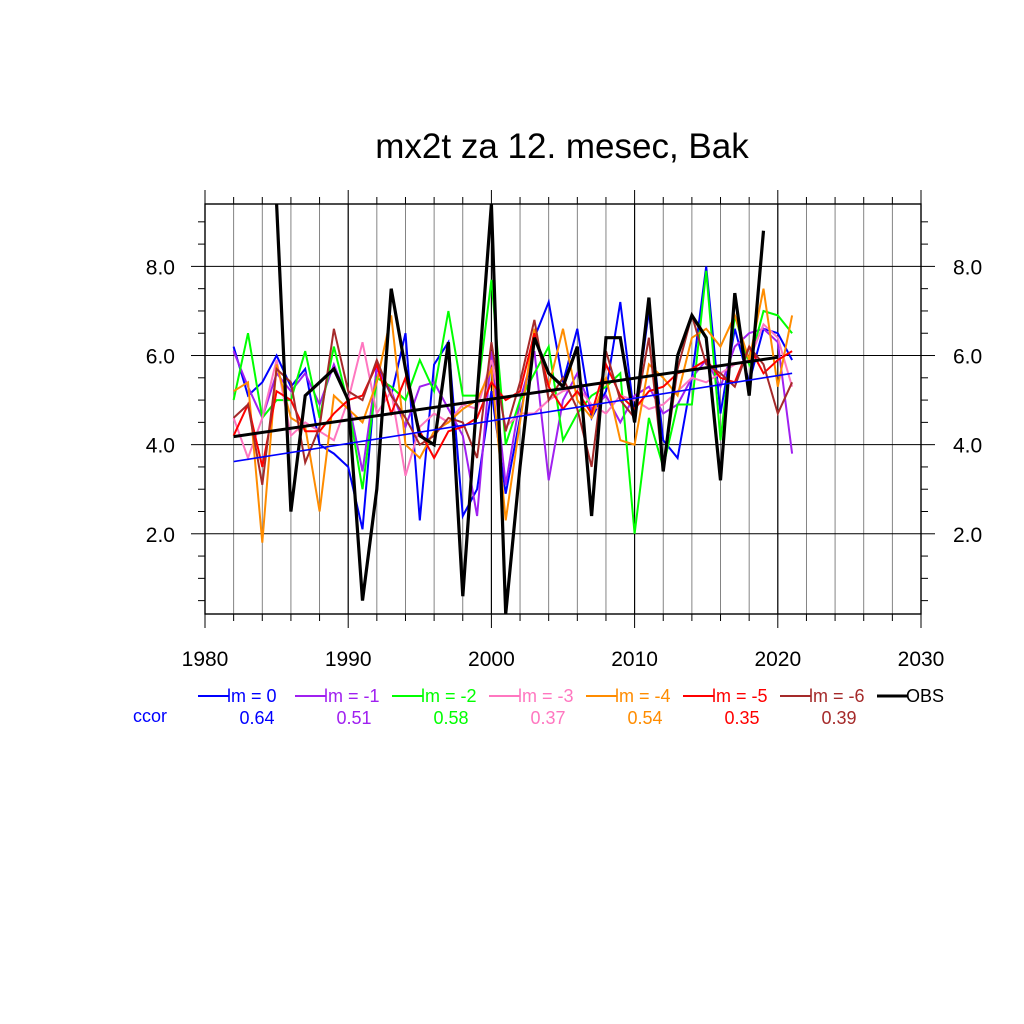  What do you see at coordinates (837, 696) in the screenshot?
I see `legend-label: lm = -6` at bounding box center [837, 696].